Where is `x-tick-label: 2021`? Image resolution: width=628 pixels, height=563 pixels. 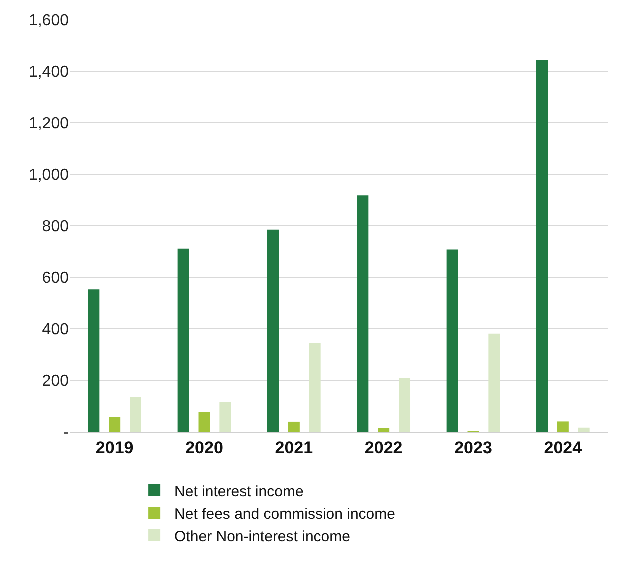 x-tick-label: 2021 is located at coordinates (294, 448).